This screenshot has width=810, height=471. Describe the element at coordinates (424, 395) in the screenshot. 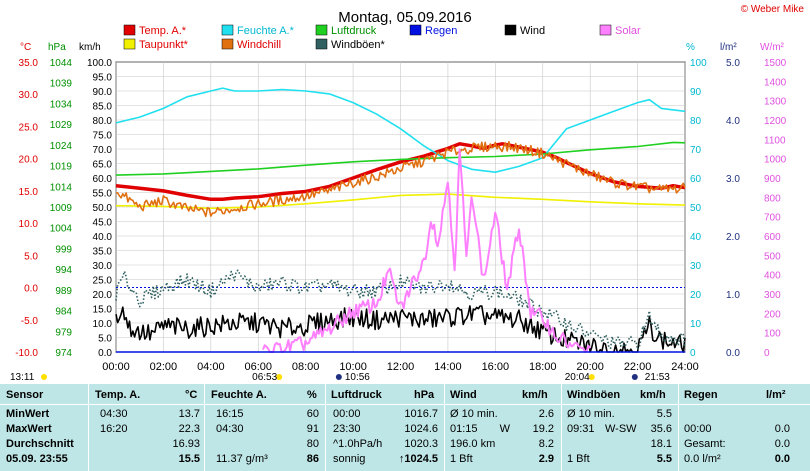

I see `hdr-press-unit: hPa` at that location.